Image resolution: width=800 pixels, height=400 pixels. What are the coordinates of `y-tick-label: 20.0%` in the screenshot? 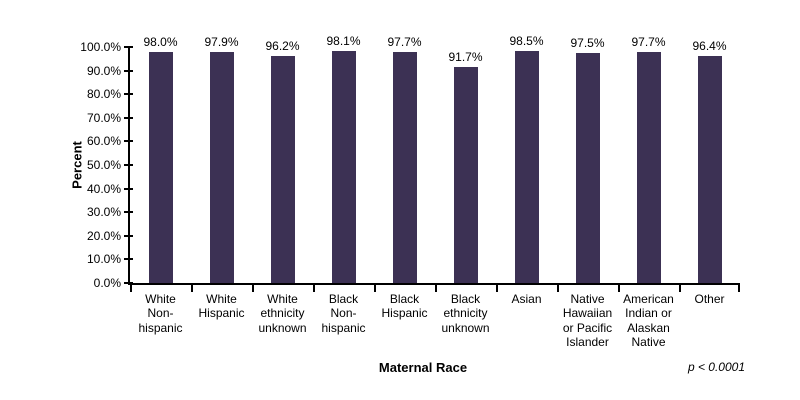 It's located at (103, 235).